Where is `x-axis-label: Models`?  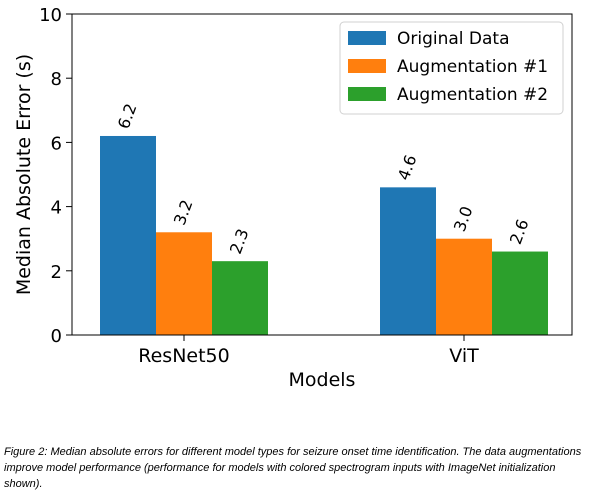
x-axis-label: Models is located at coordinates (322, 380).